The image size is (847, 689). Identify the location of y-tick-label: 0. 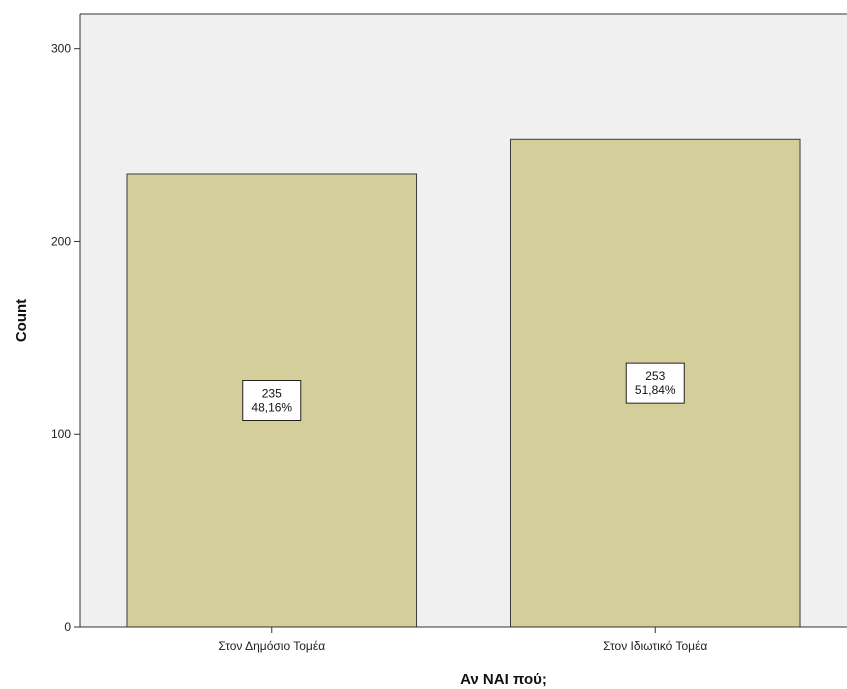
(67, 627).